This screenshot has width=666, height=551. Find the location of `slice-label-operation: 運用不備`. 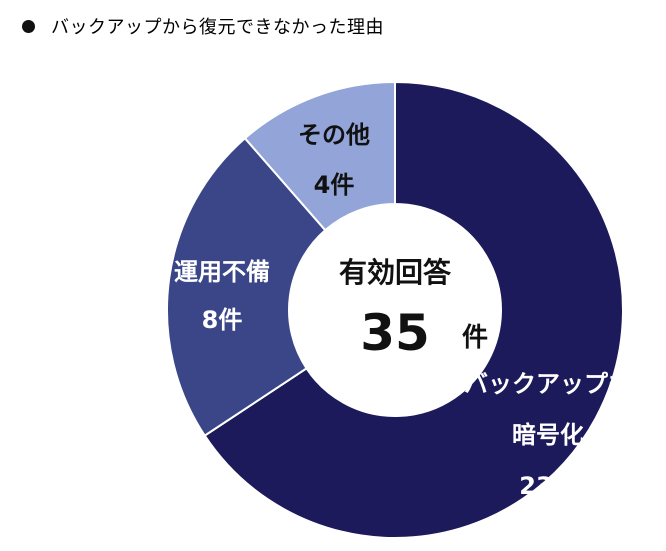

slice-label-operation: 運用不備 is located at coordinates (222, 272).